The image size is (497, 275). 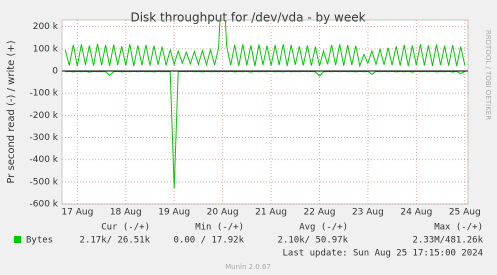 What do you see at coordinates (44, 116) in the screenshot?
I see `y-tick-label: -200 k` at bounding box center [44, 116].